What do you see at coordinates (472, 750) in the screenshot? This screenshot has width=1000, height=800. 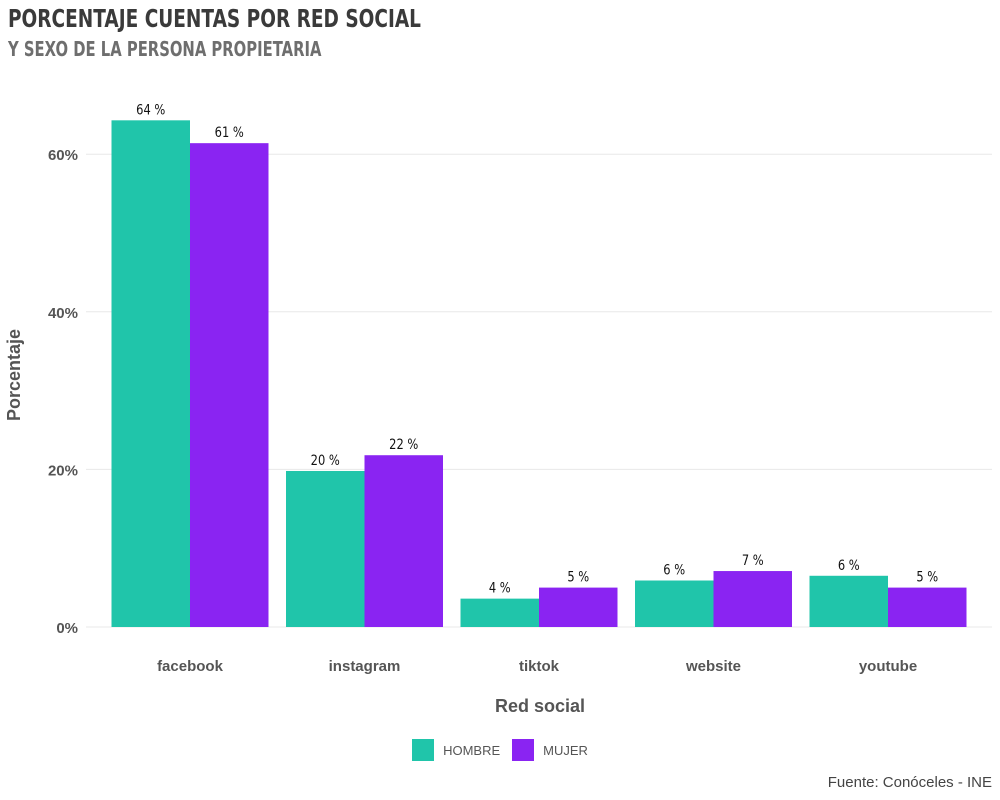 I see `legend-label-hombre: HOMBRE` at bounding box center [472, 750].